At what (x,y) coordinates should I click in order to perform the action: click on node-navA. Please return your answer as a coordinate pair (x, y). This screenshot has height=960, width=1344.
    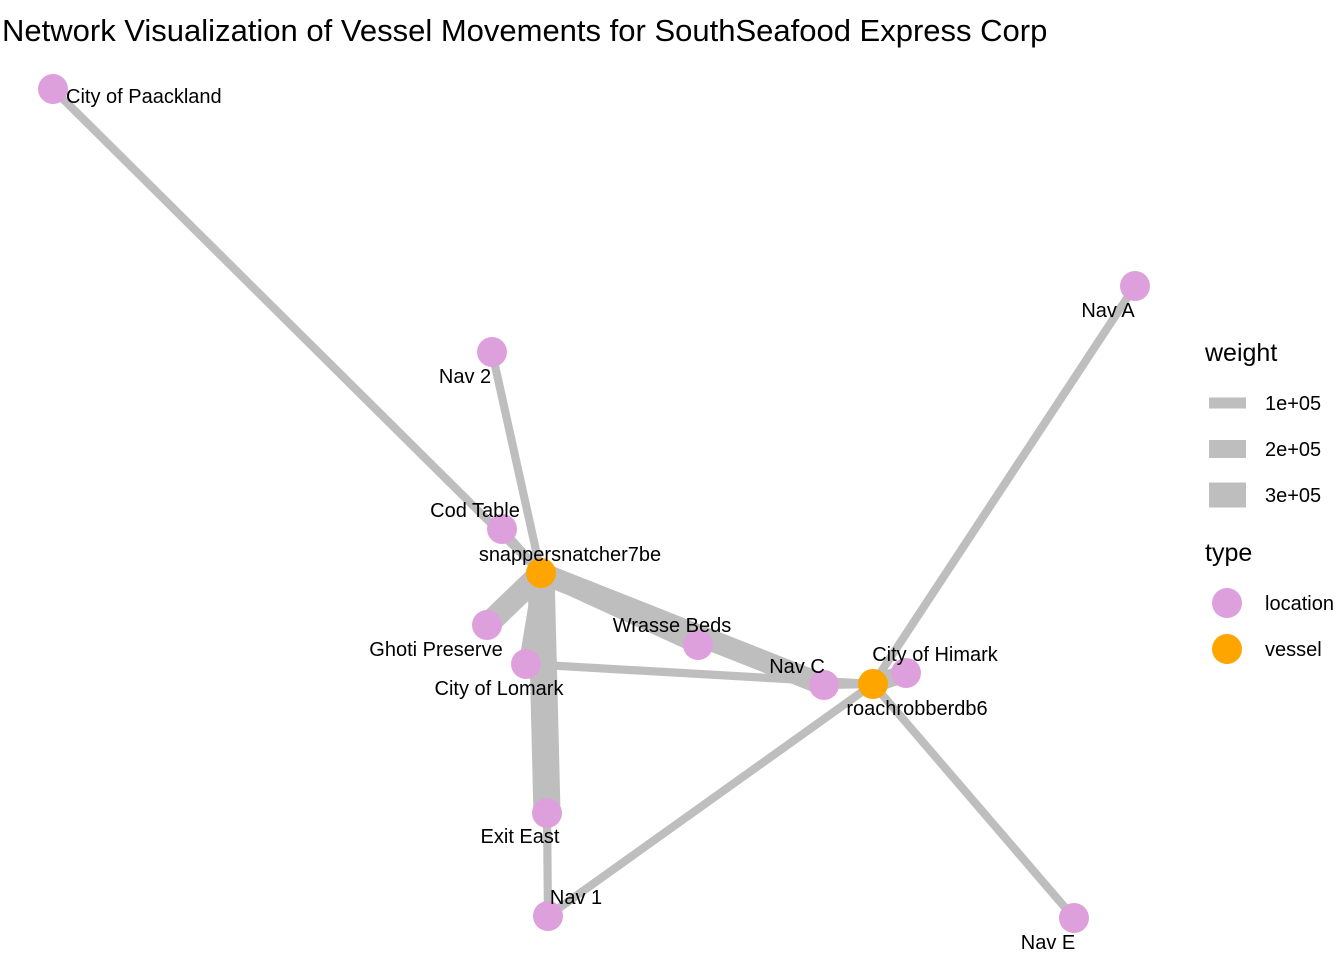
    Looking at the image, I should click on (1135, 286).